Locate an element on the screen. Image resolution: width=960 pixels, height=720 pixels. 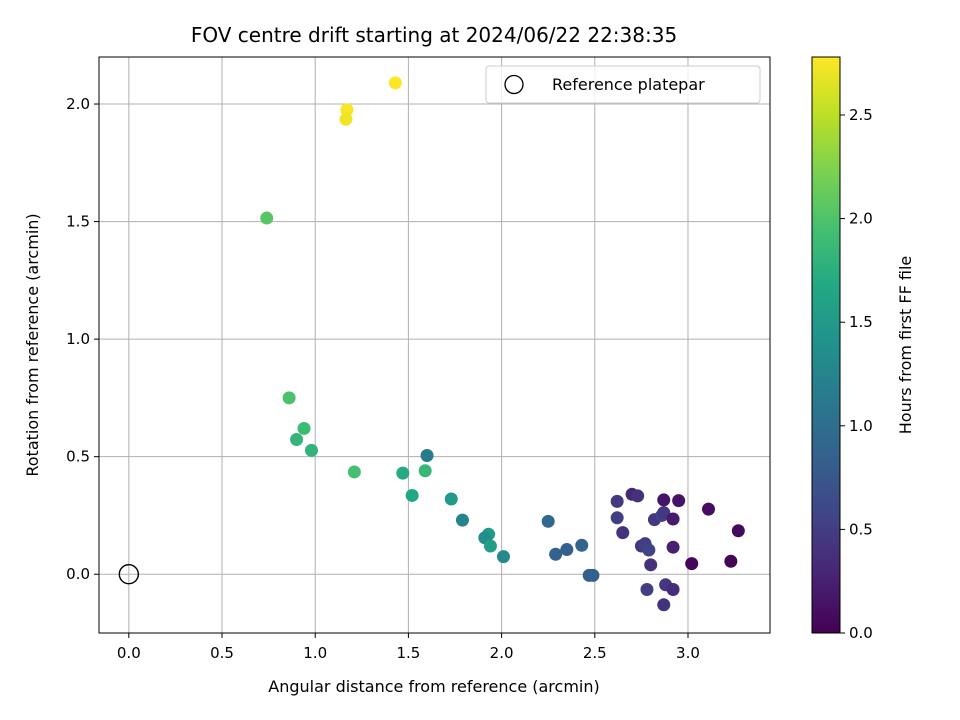
x-tick-label: 1.5 is located at coordinates (408, 653).